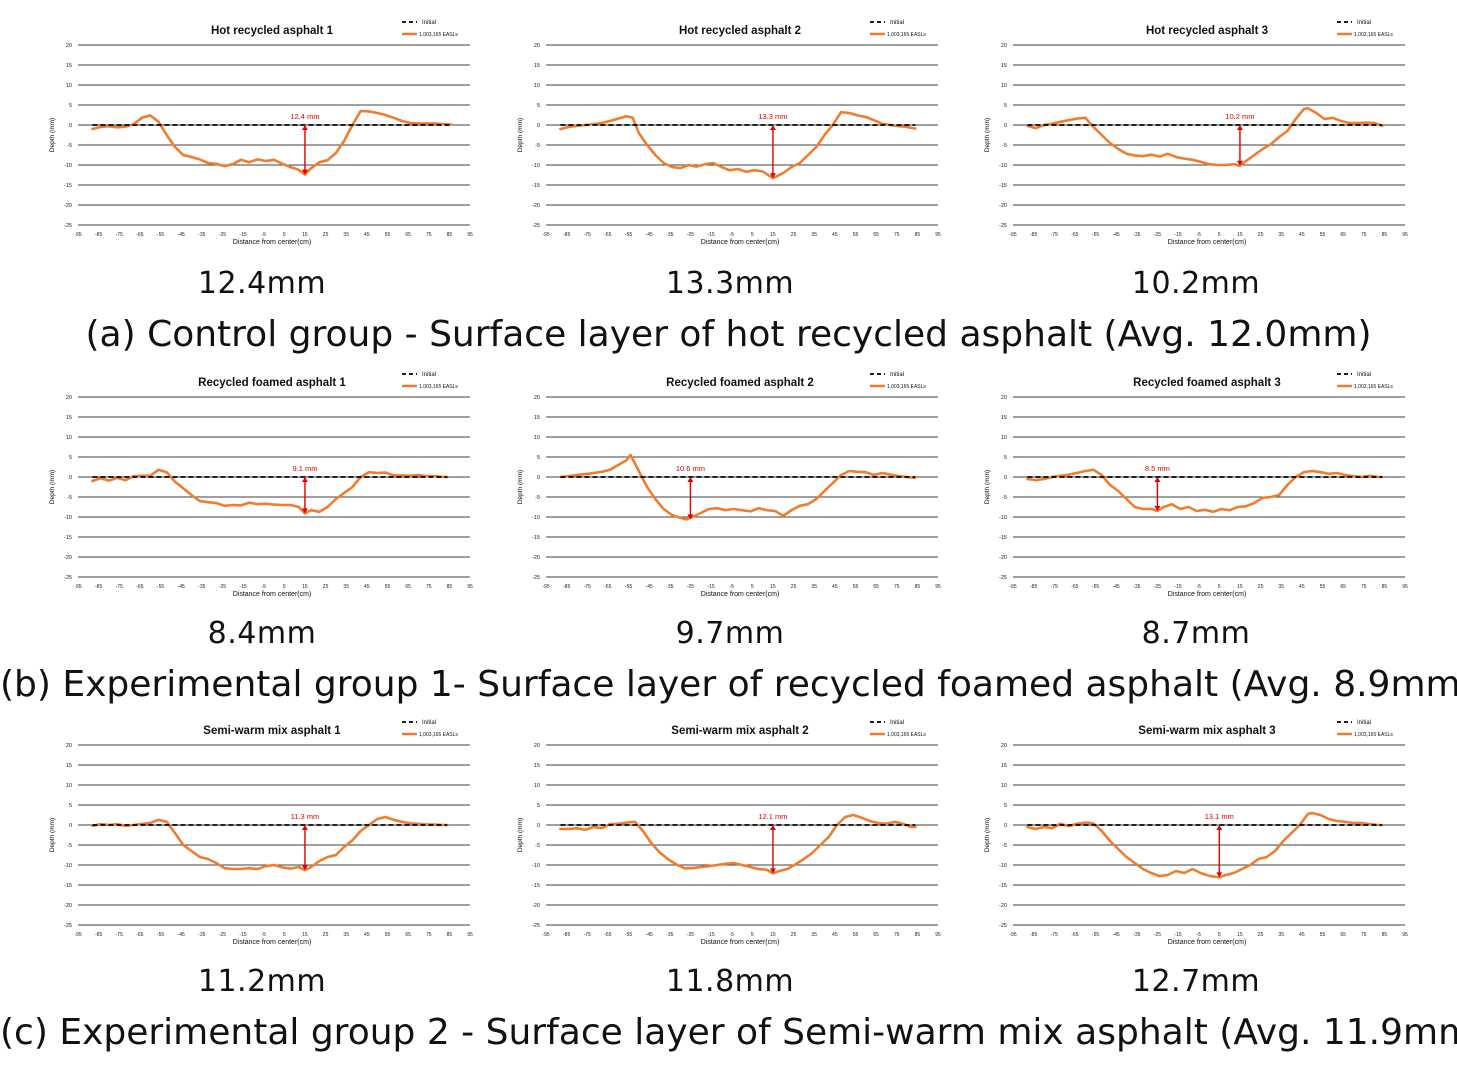  Describe the element at coordinates (1196, 633) in the screenshot. I see `rut-depth-label: 8.7mm` at that location.